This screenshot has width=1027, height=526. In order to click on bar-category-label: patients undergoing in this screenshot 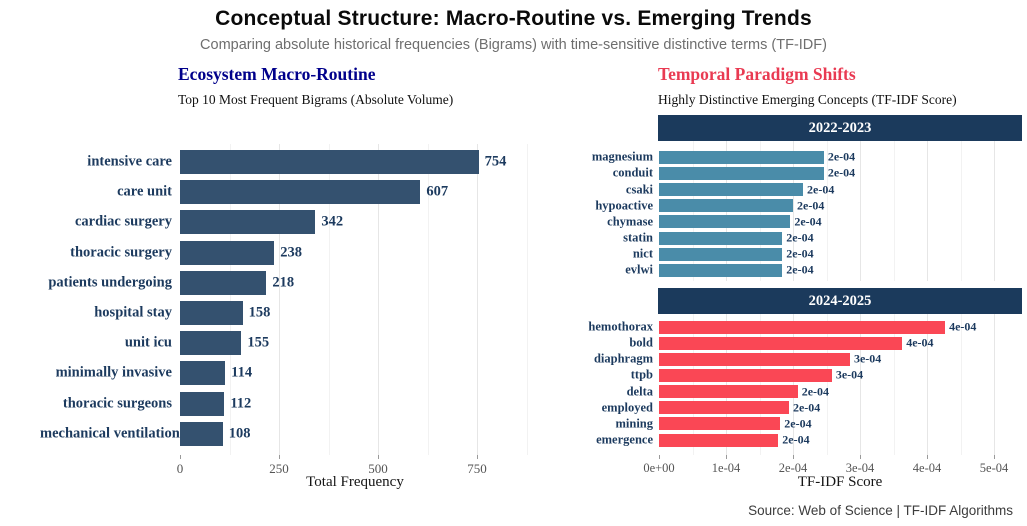, I will do `click(110, 282)`.